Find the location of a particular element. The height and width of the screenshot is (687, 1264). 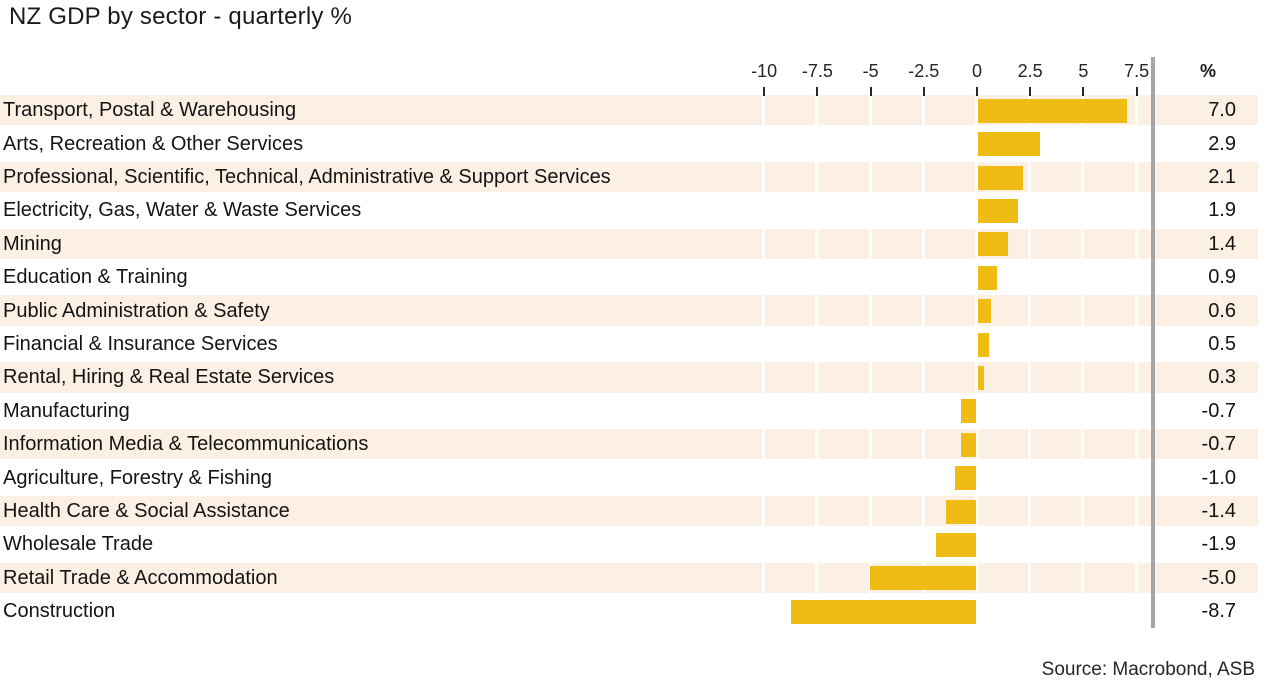

axis-tick-label: -10 is located at coordinates (764, 71).